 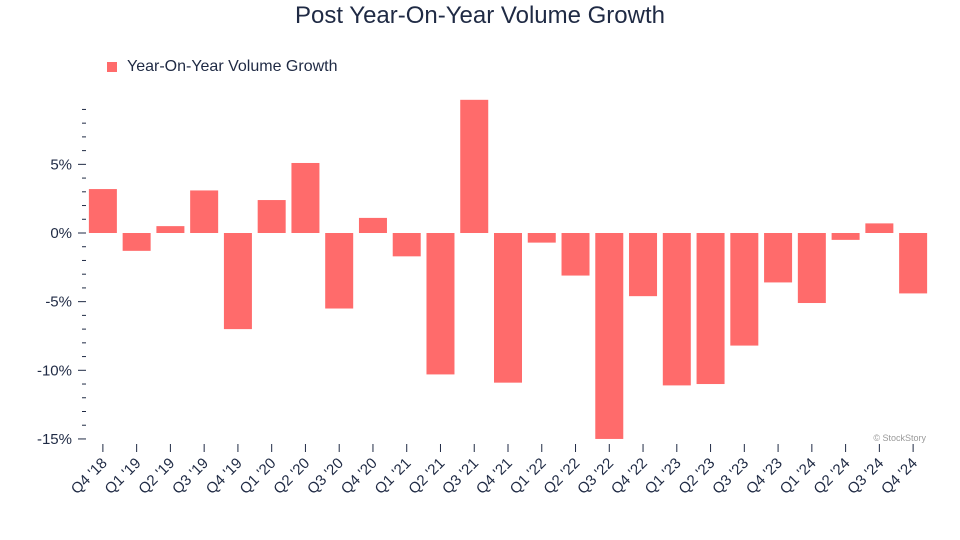 I want to click on x-tick-label: Q3 '24, so click(x=865, y=476).